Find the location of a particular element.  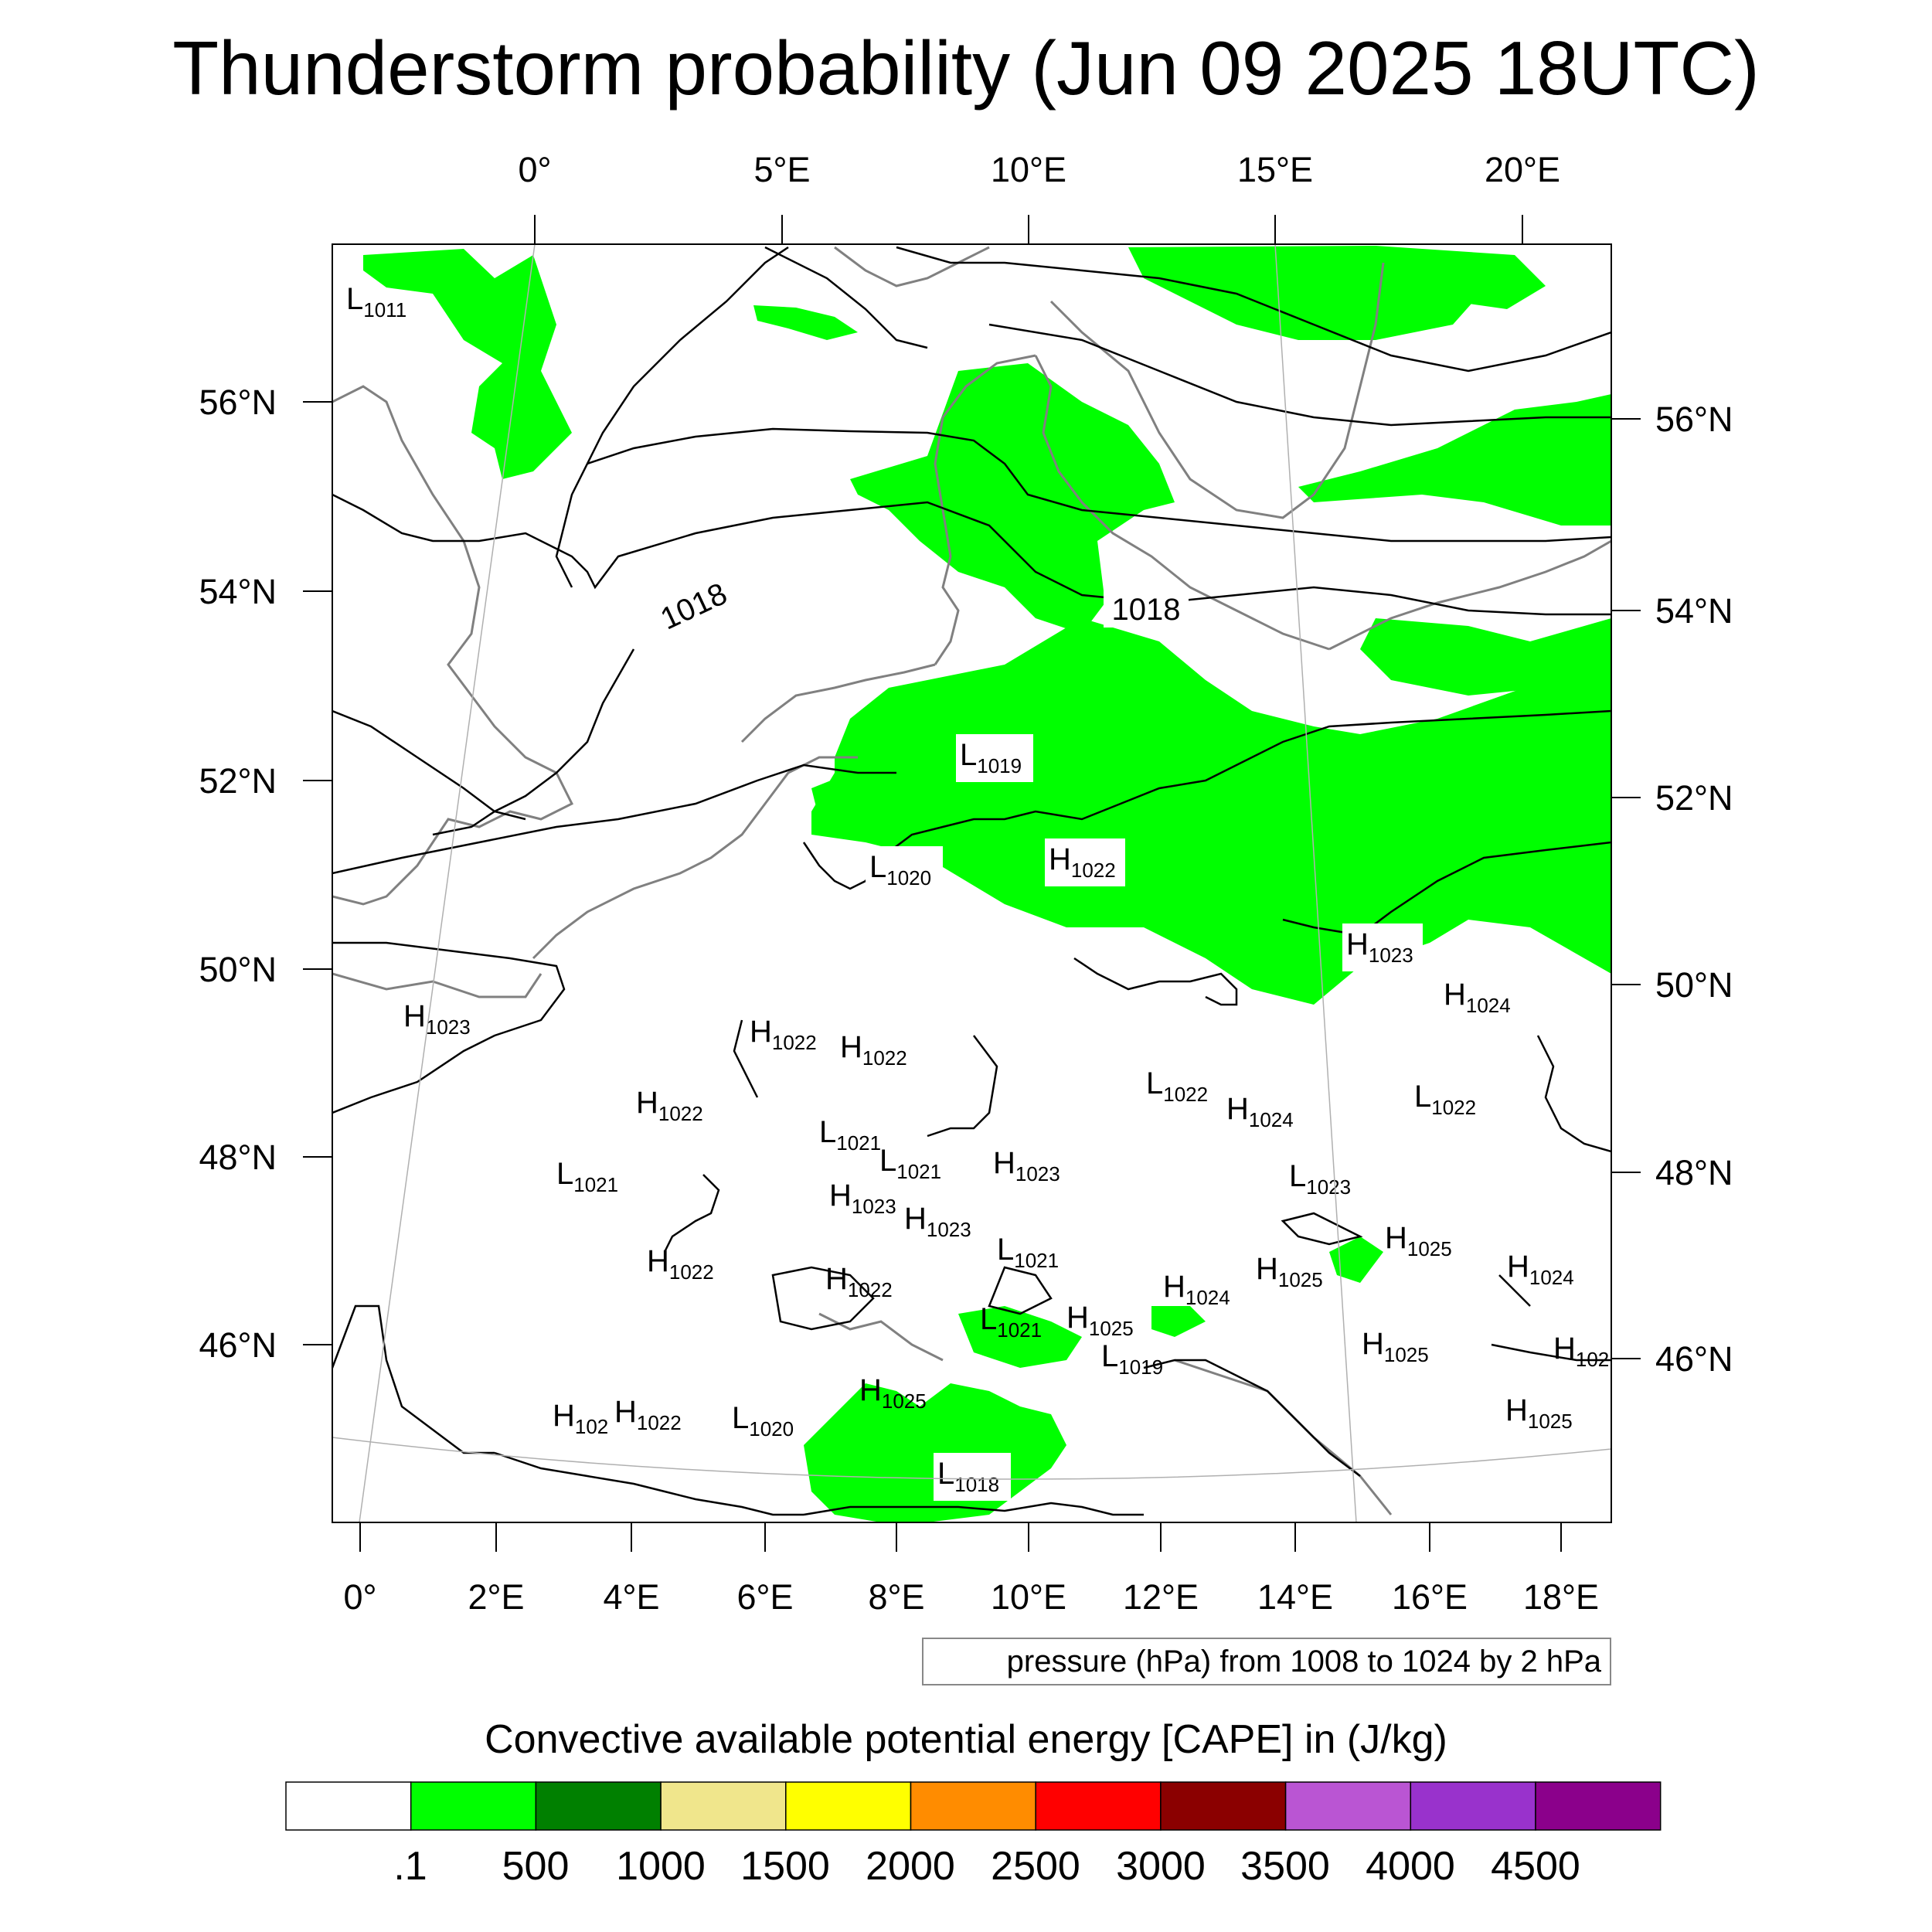

colorbar-label: 500 is located at coordinates (536, 1867).